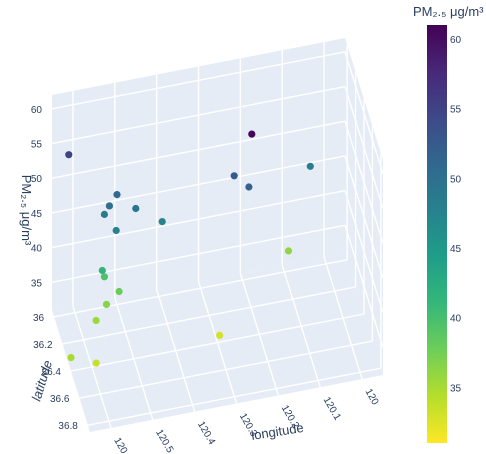  What do you see at coordinates (456, 110) in the screenshot?
I see `colorbar-tick-label: 55` at bounding box center [456, 110].